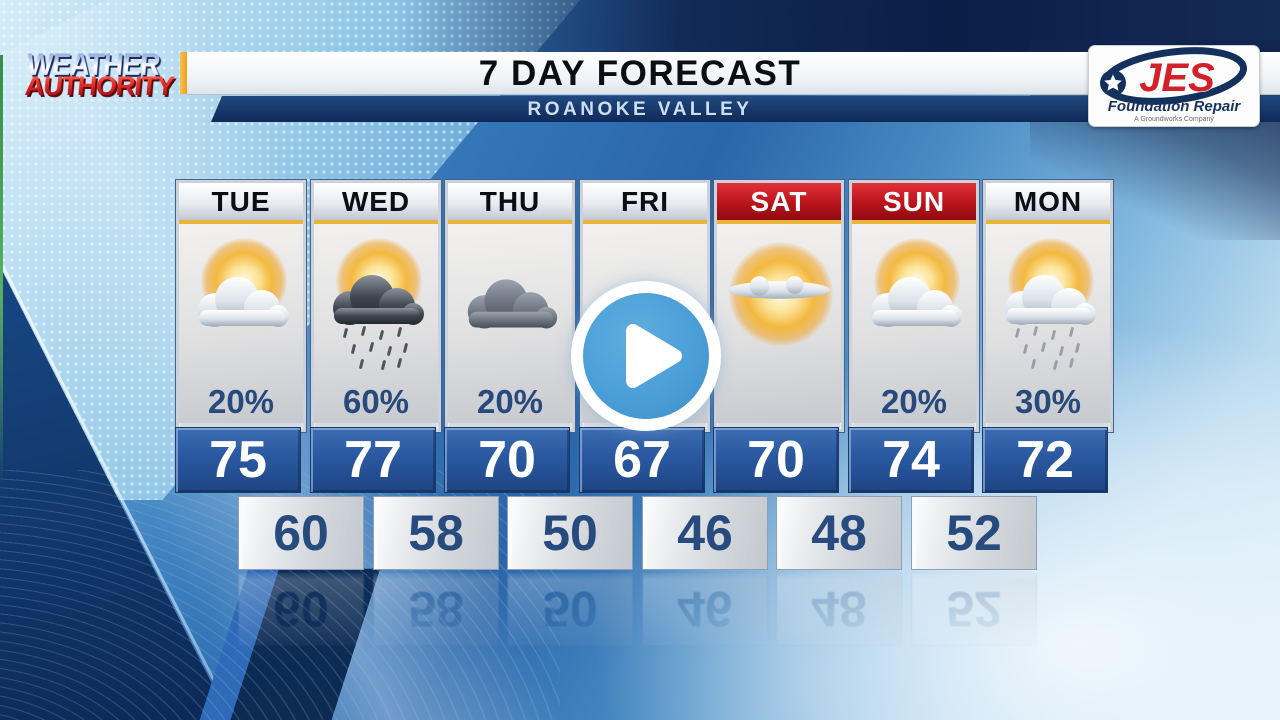 This screenshot has height=720, width=1280. I want to click on day-body: 30%, so click(1048, 323).